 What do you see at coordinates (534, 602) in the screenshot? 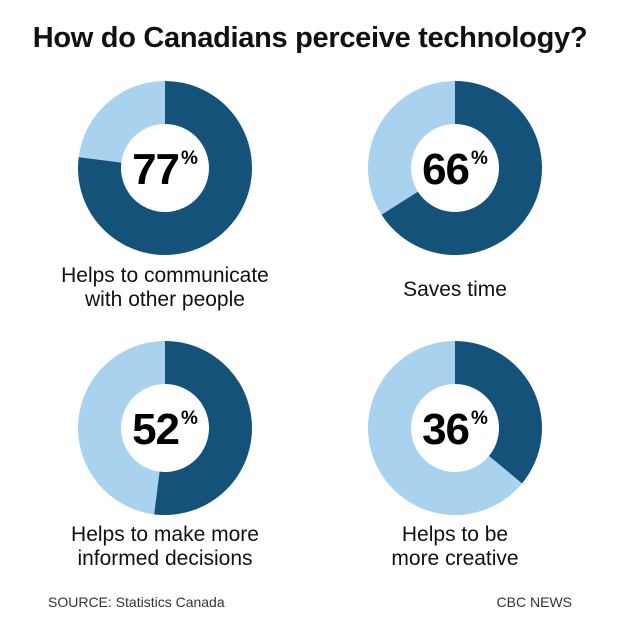
I see `brand-credit: CBC NEWS` at bounding box center [534, 602].